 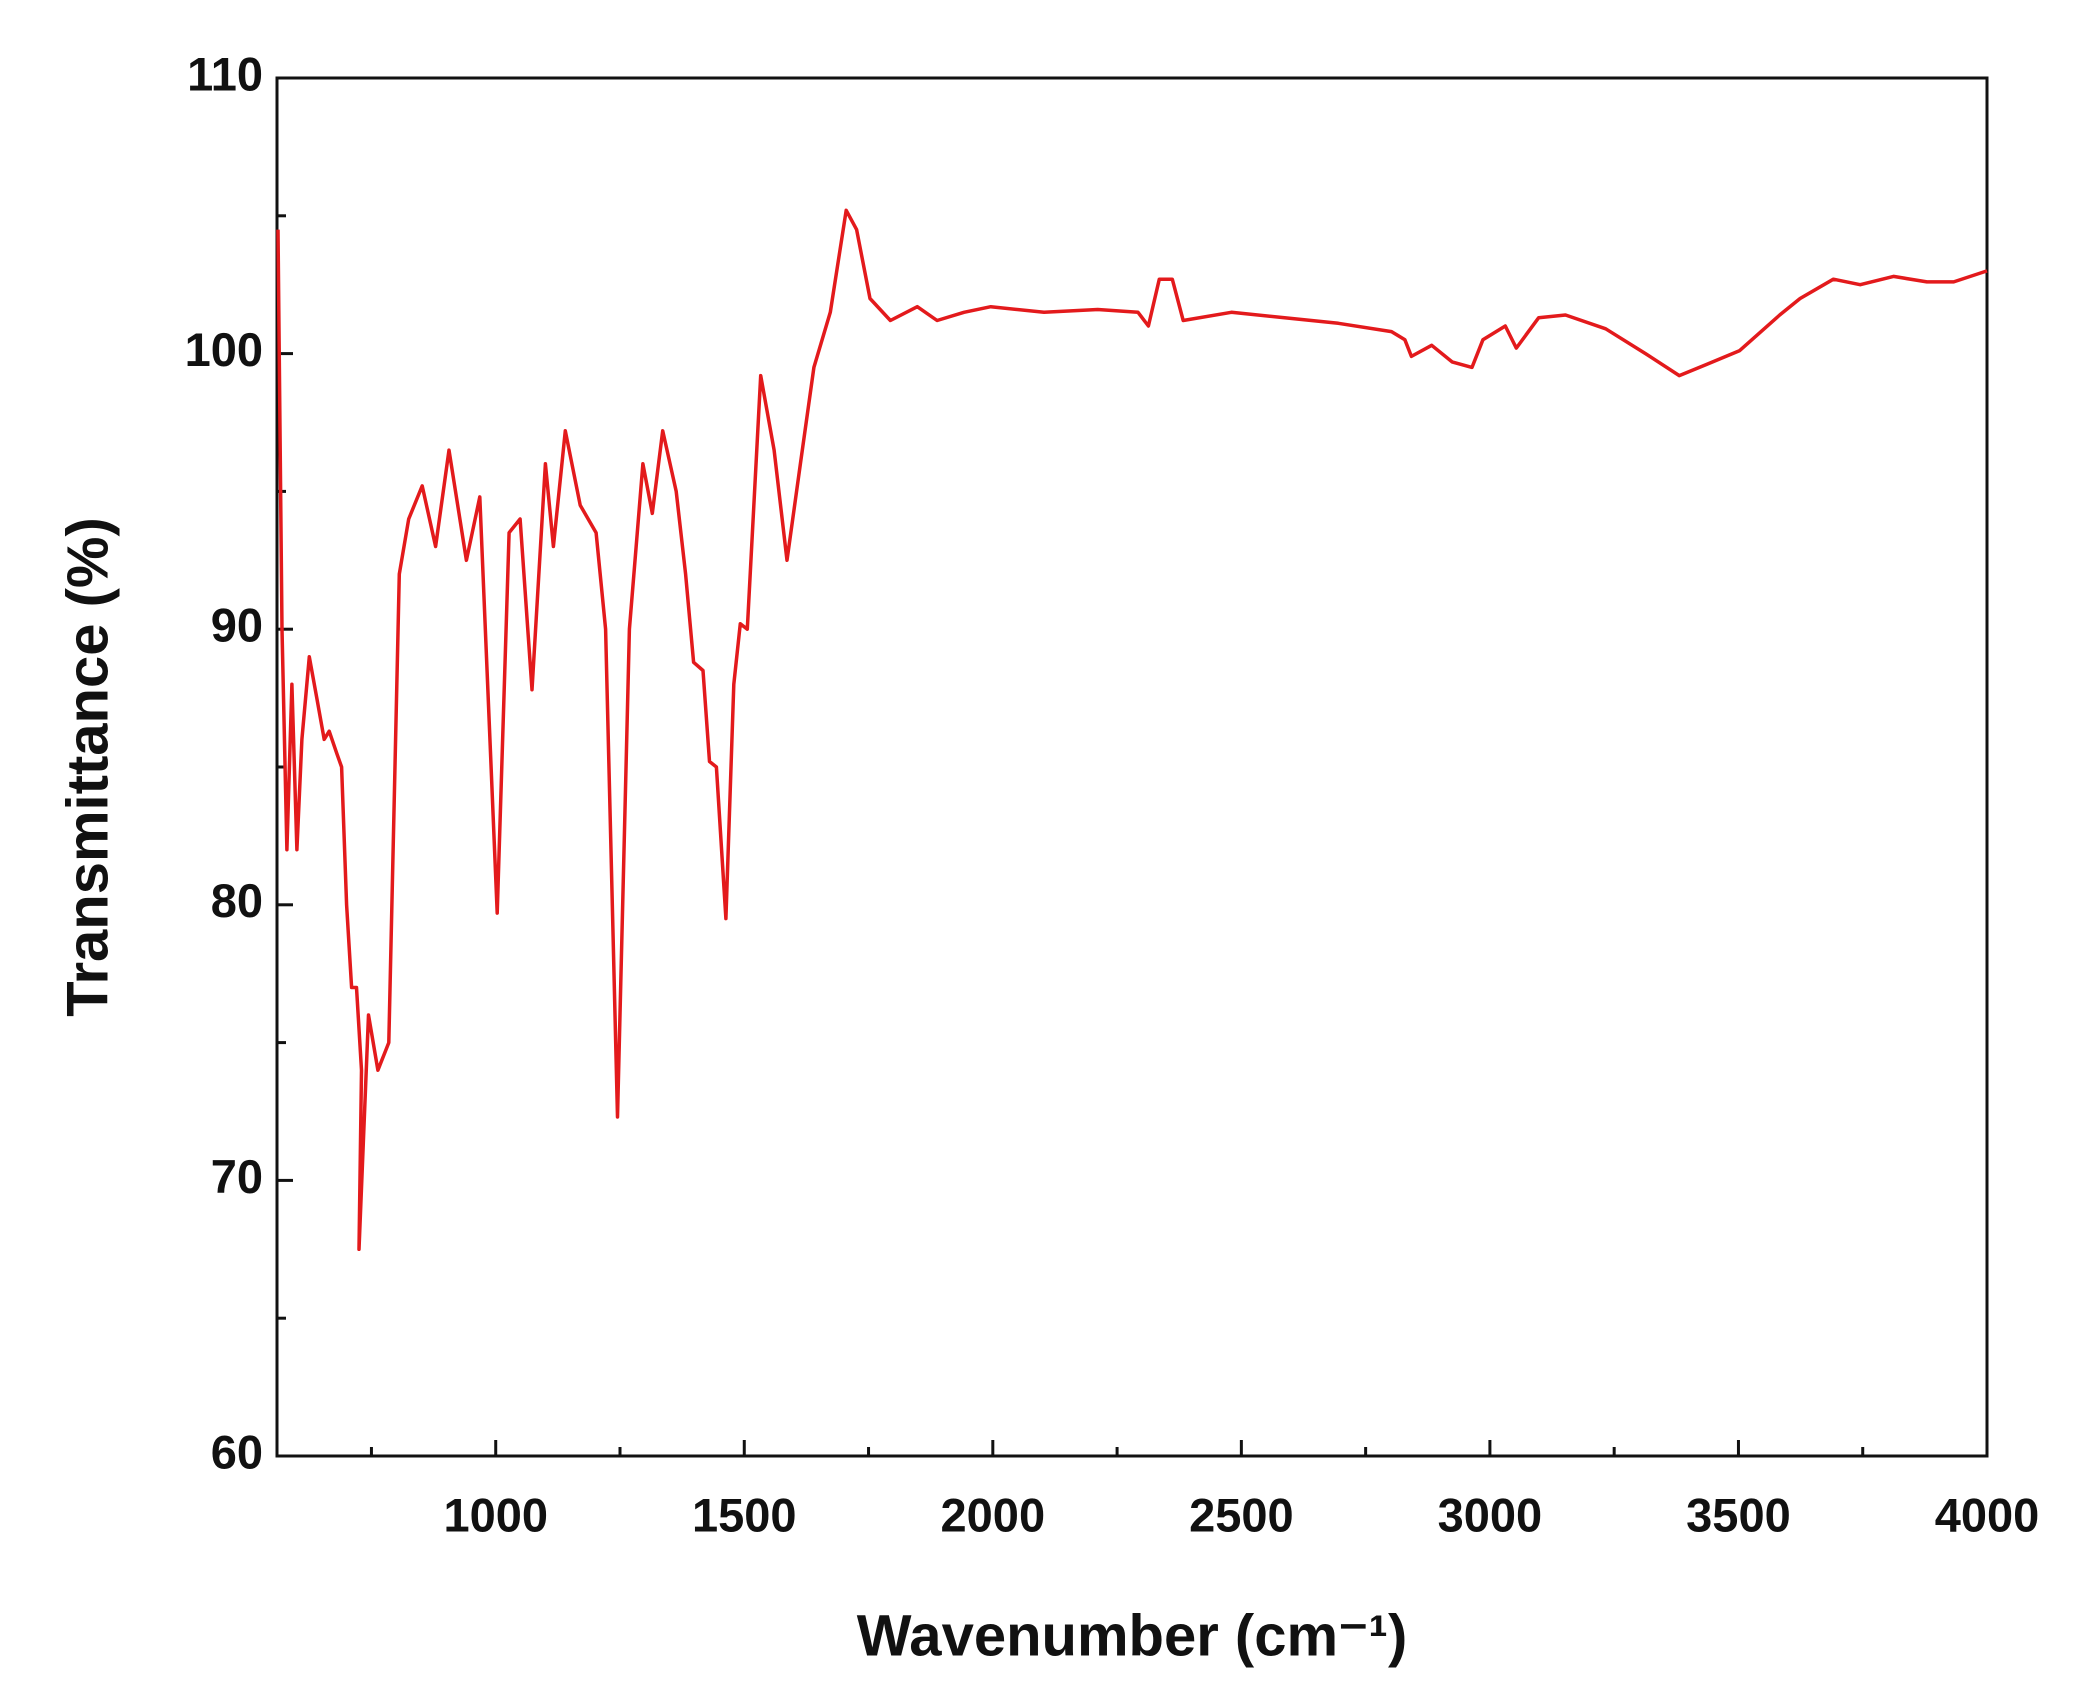 What do you see at coordinates (1241, 1514) in the screenshot?
I see `x-tick-label: 2500` at bounding box center [1241, 1514].